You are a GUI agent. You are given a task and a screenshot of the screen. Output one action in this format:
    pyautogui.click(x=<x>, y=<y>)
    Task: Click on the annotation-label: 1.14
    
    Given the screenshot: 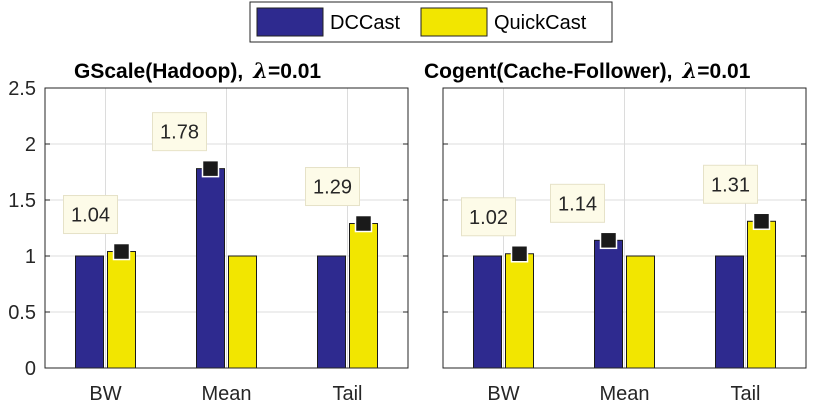 What is the action you would take?
    pyautogui.click(x=577, y=204)
    